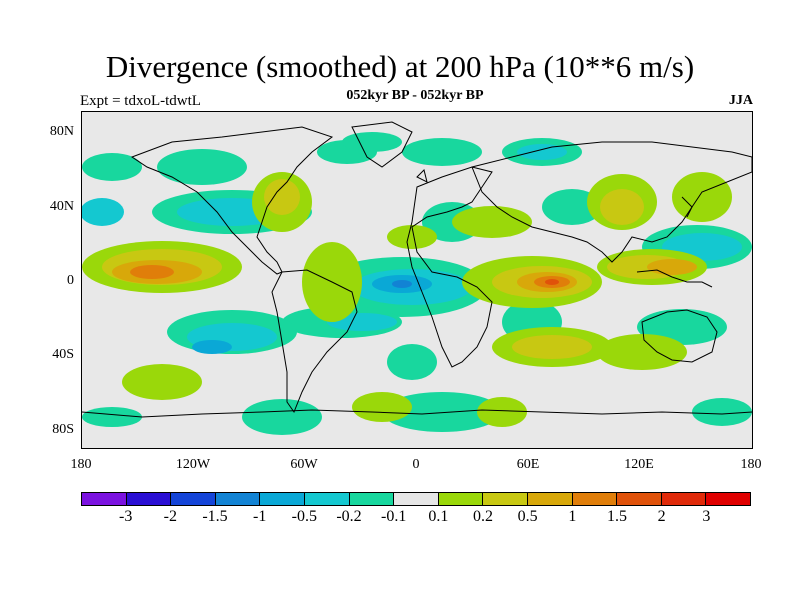  I want to click on colorbar-label: 1.5, so click(617, 516).